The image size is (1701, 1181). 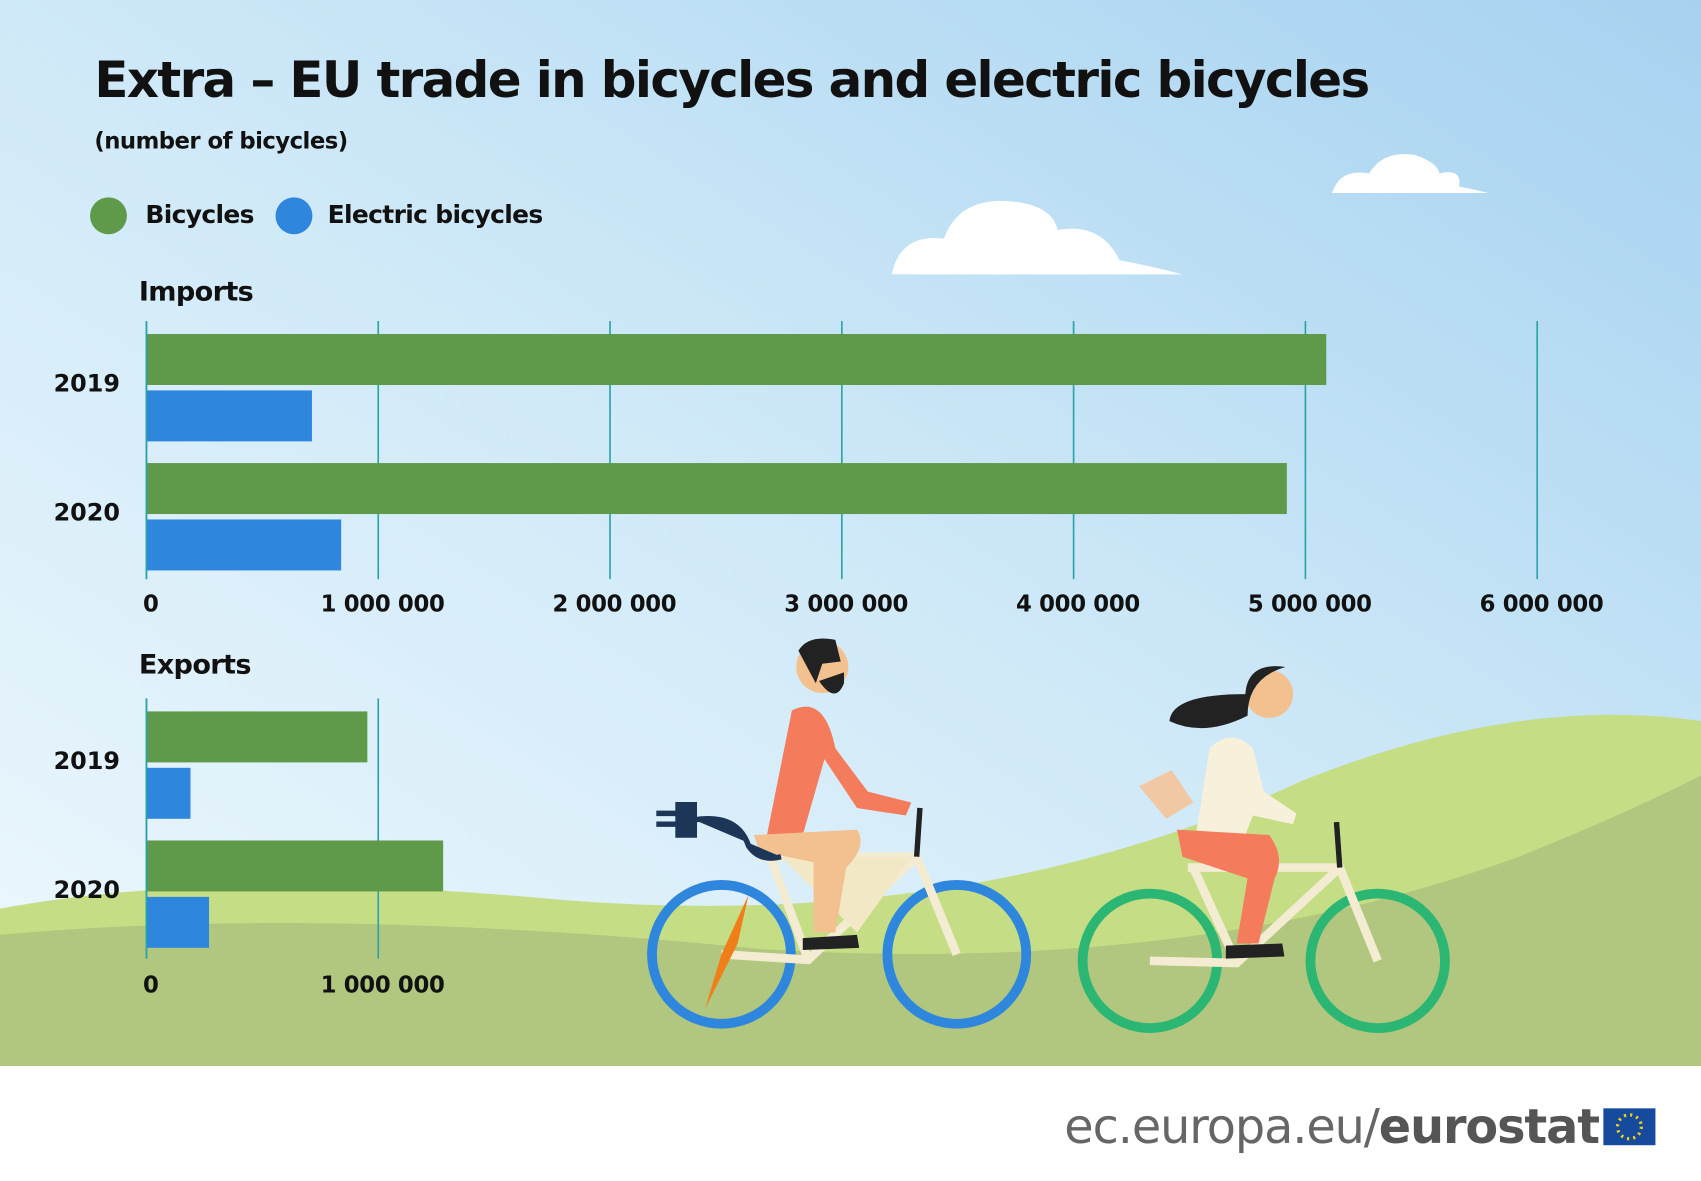 I want to click on legend-label: Electric bicycles, so click(x=435, y=214).